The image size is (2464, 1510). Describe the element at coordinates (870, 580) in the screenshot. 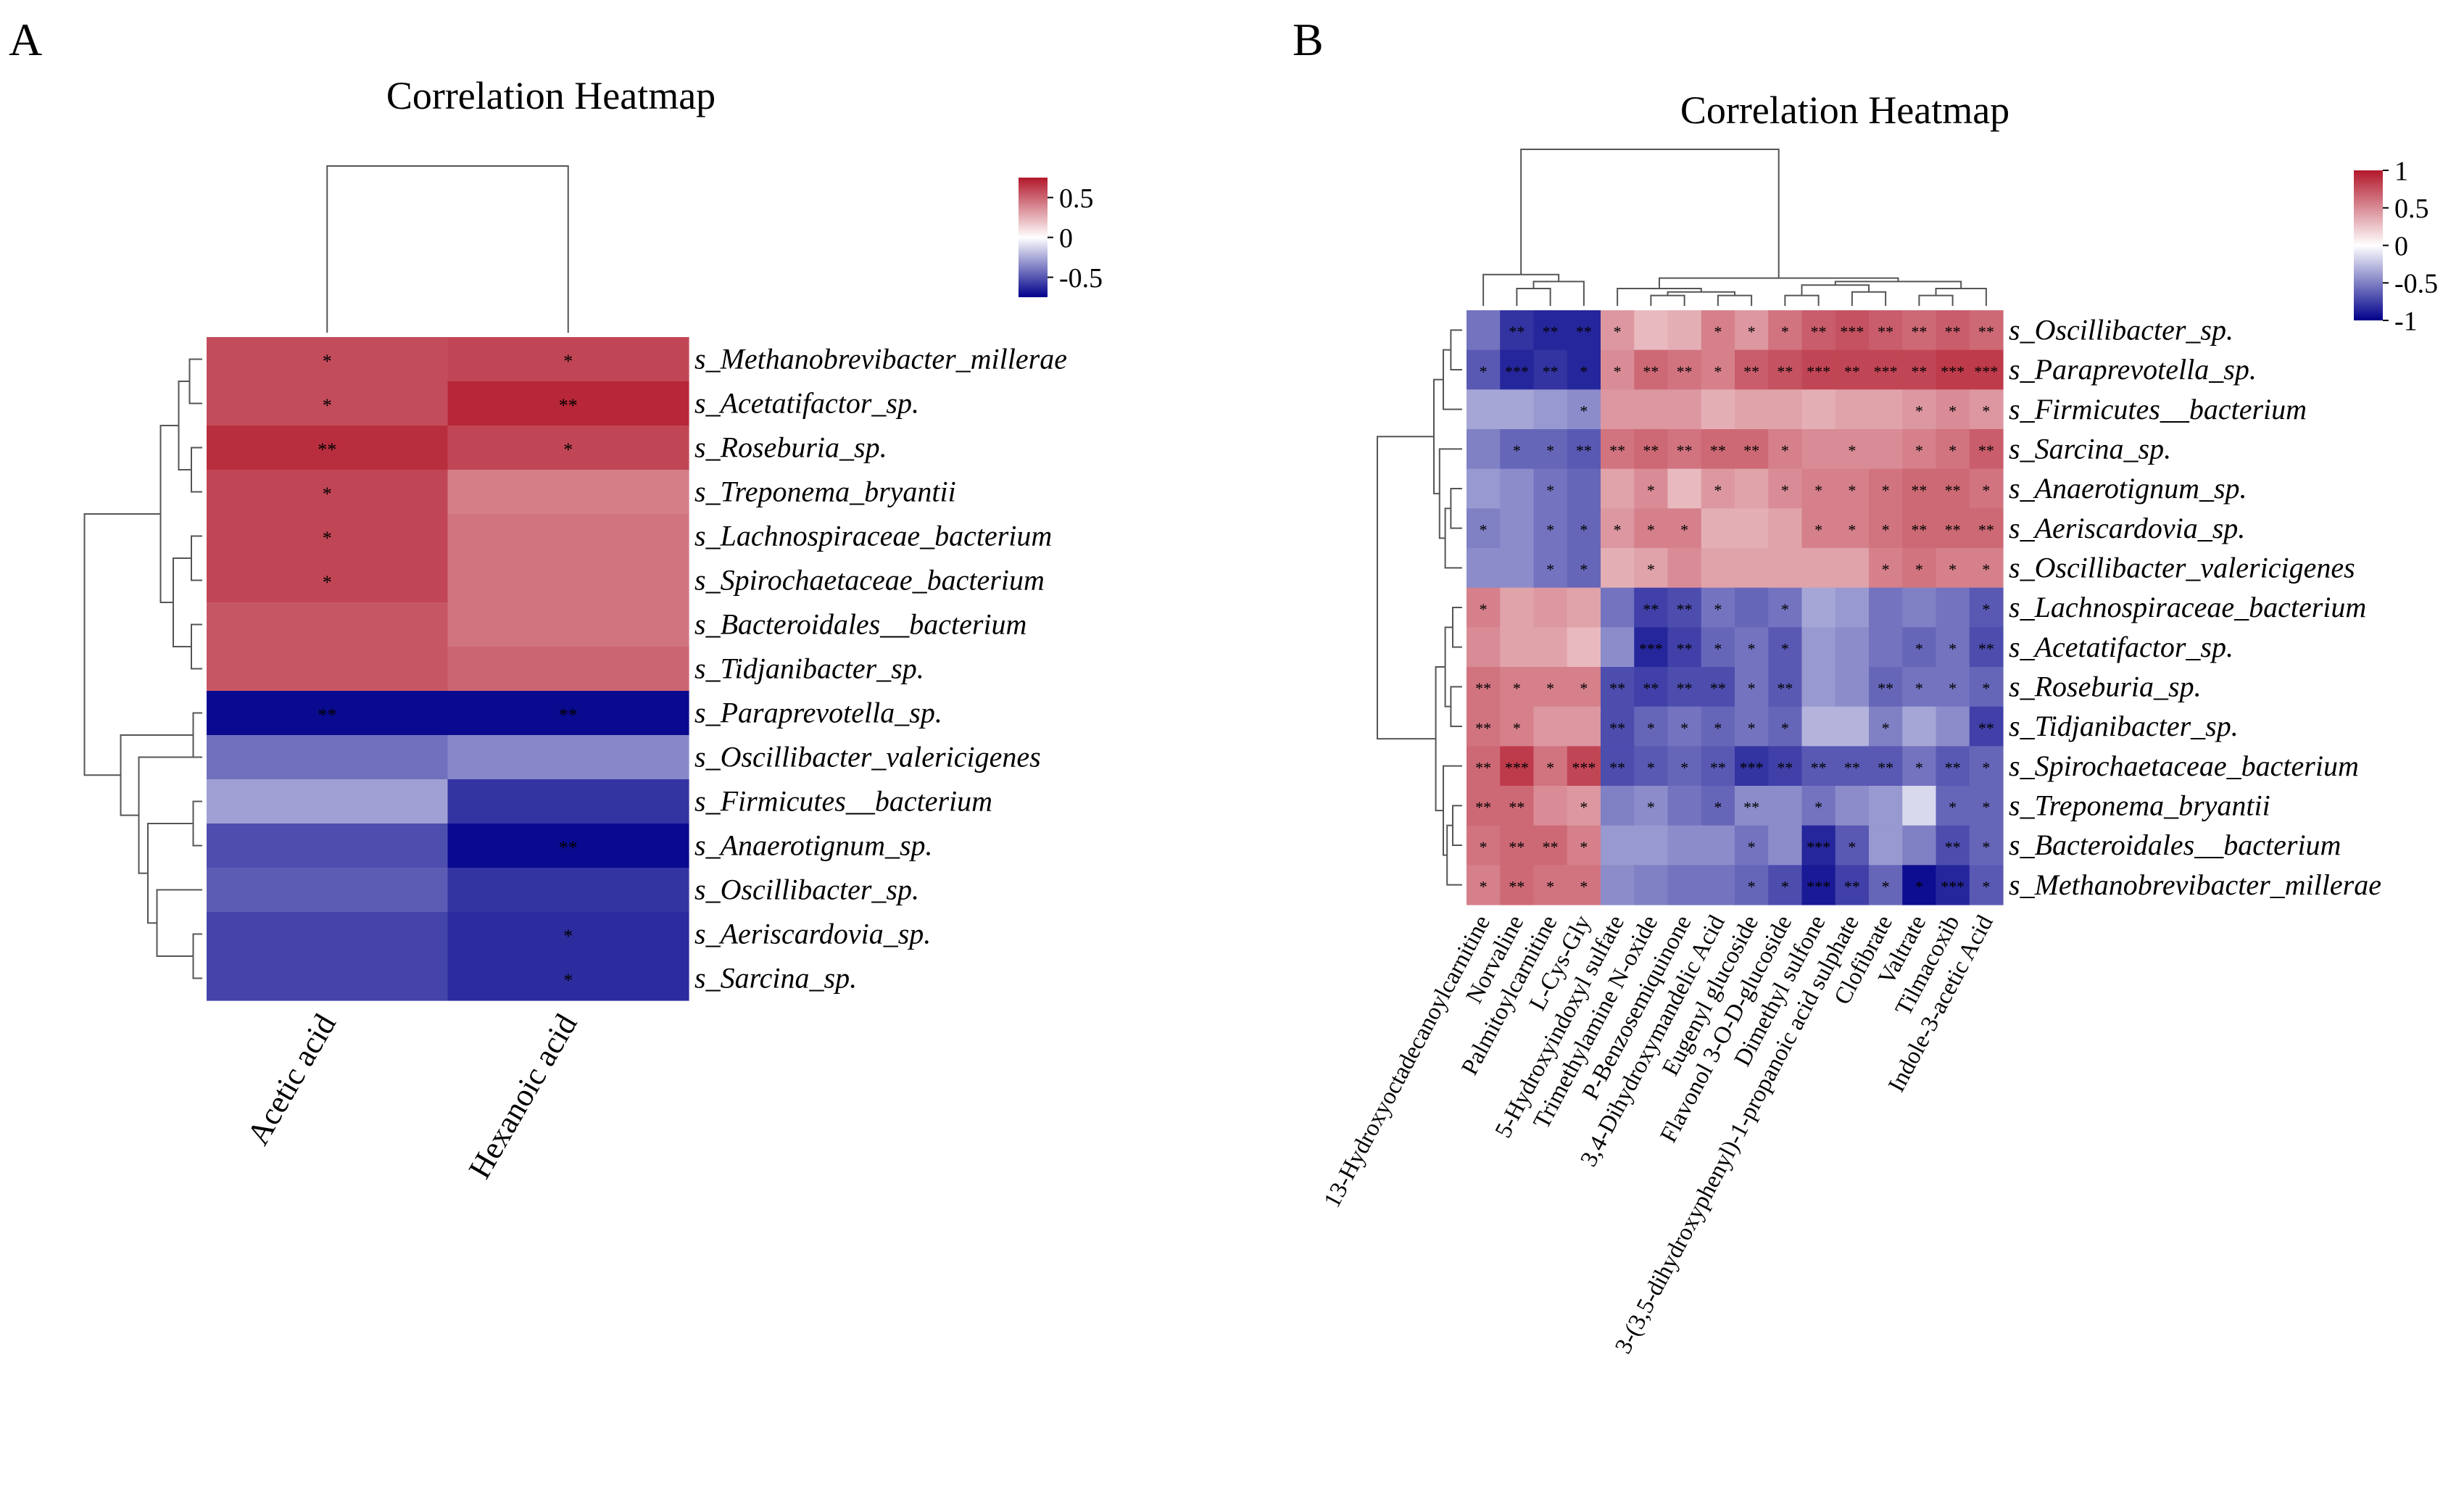

I see `row-label-s-spirochaetaceae-bacterium: s_Spirochaetaceae_bacterium` at that location.